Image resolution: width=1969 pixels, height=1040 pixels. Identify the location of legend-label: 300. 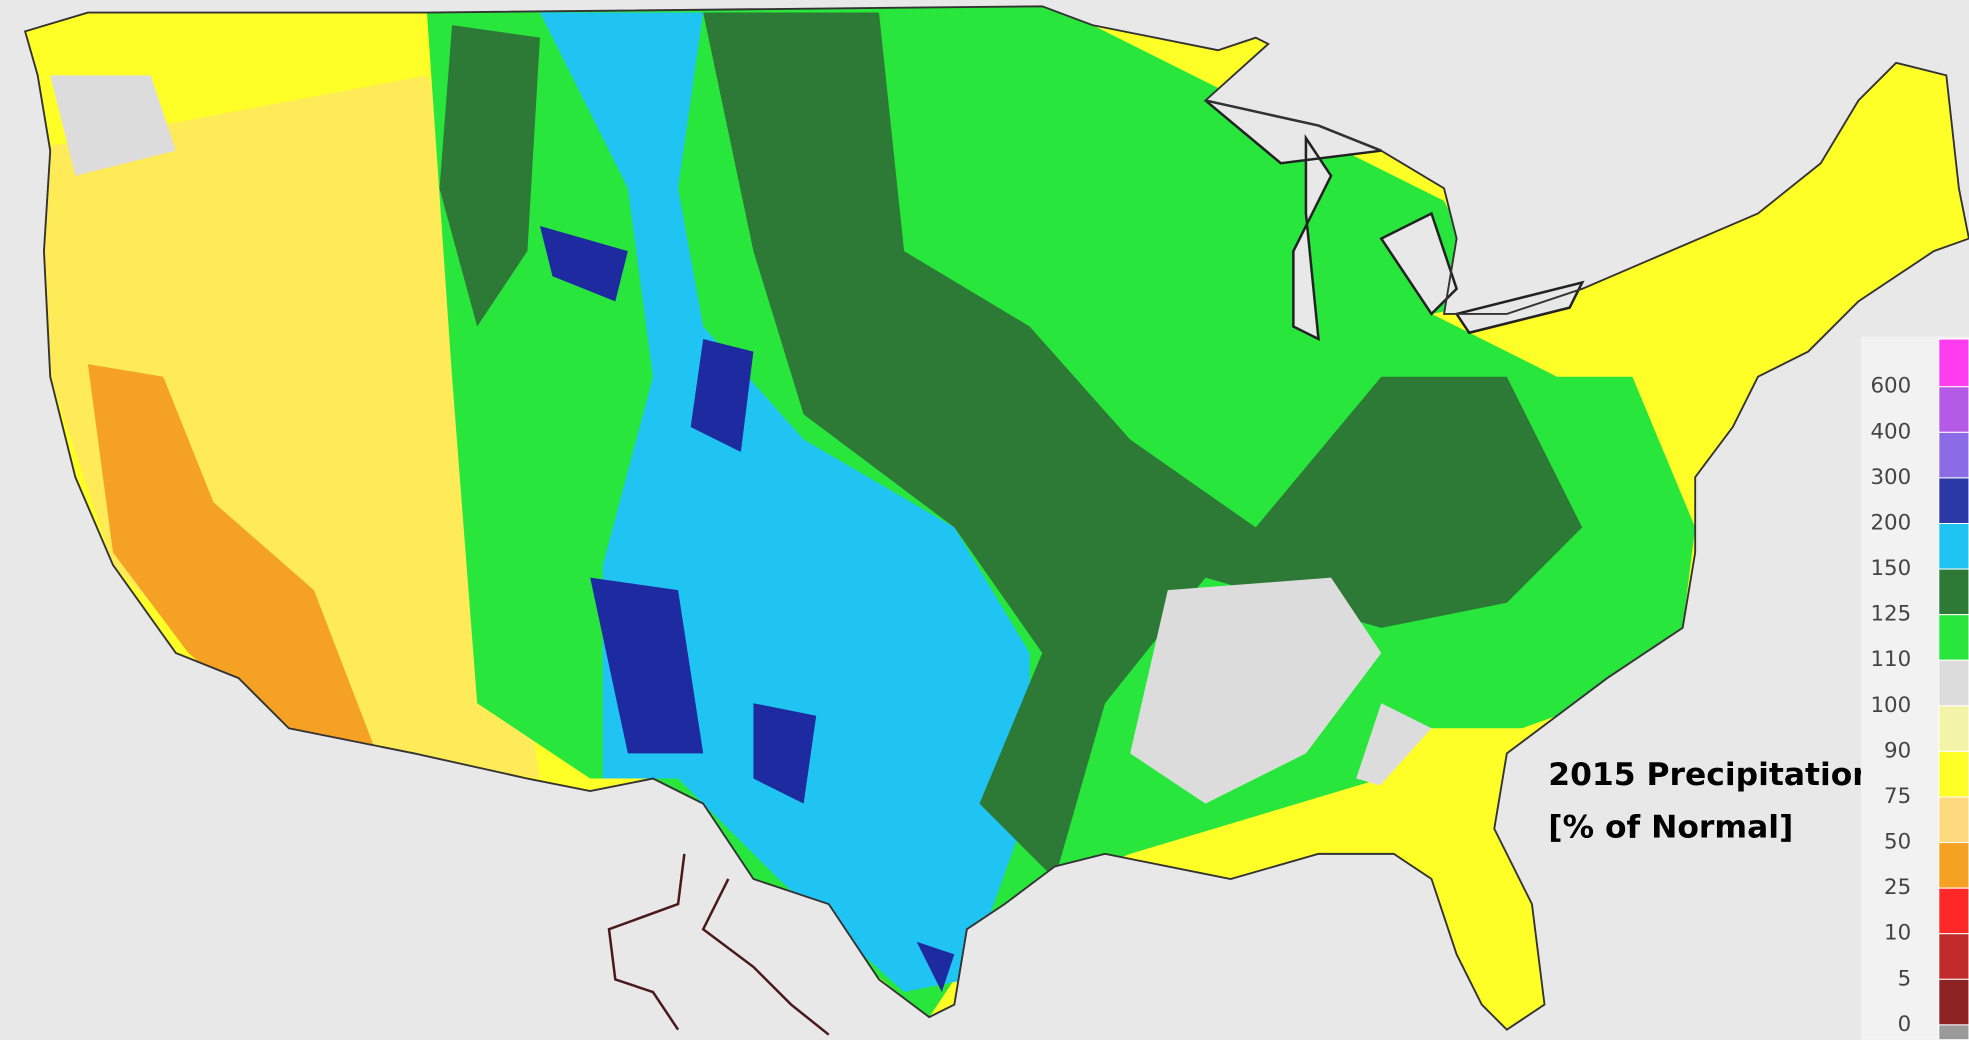
(1890, 477).